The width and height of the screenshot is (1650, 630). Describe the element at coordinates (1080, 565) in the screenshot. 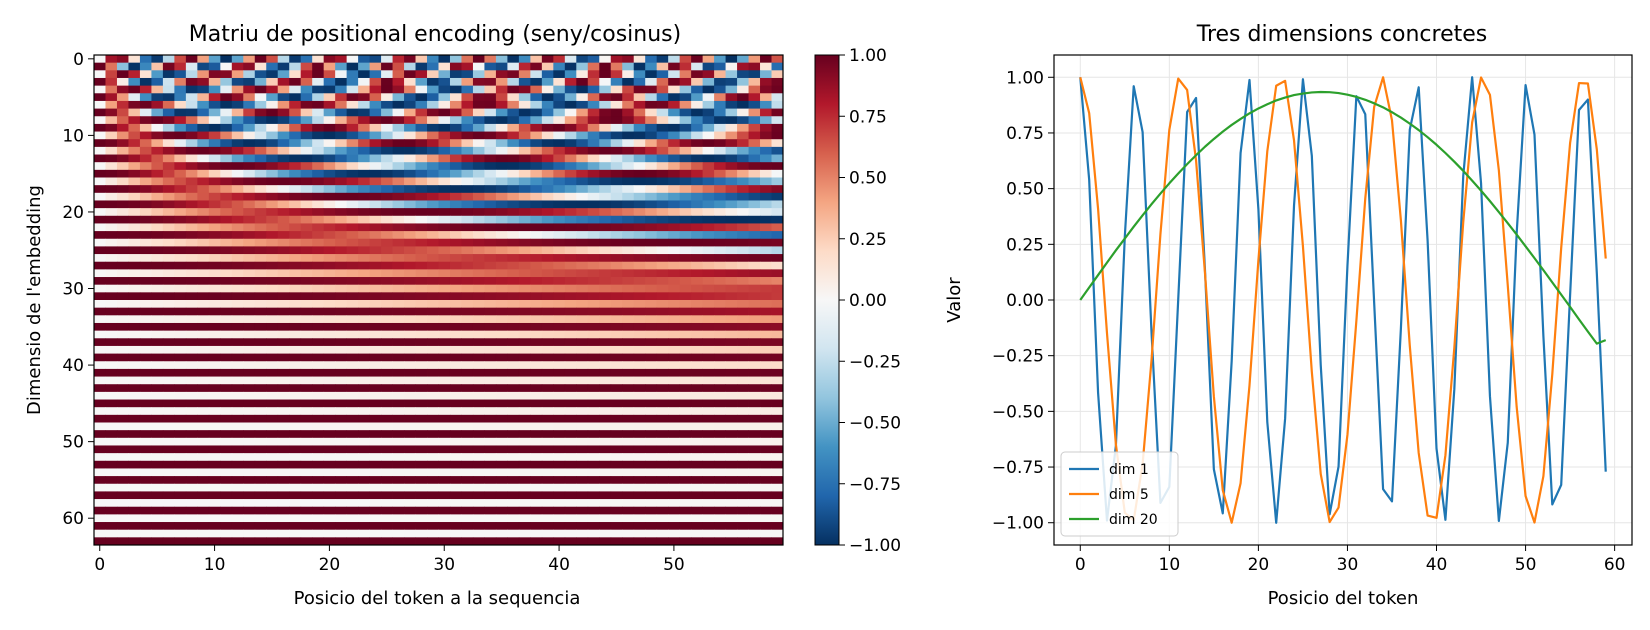

I see `line-x-tick-label: 0` at that location.